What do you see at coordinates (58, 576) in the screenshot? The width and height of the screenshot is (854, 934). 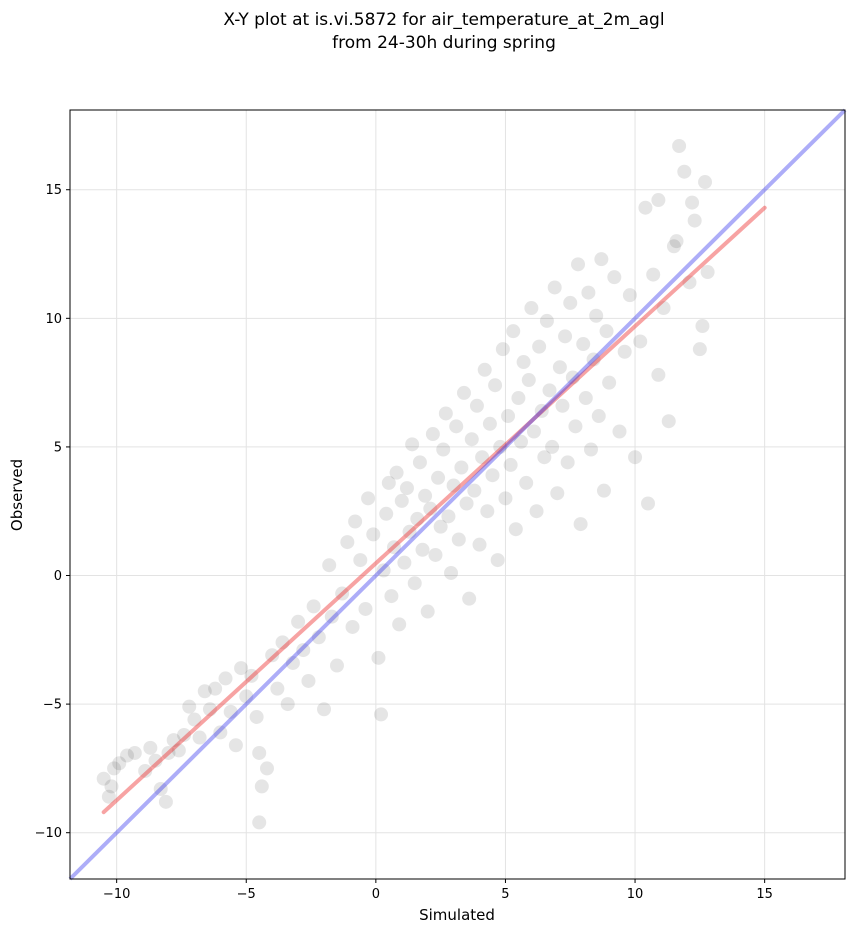 I see `y-tick-label-2: 0` at bounding box center [58, 576].